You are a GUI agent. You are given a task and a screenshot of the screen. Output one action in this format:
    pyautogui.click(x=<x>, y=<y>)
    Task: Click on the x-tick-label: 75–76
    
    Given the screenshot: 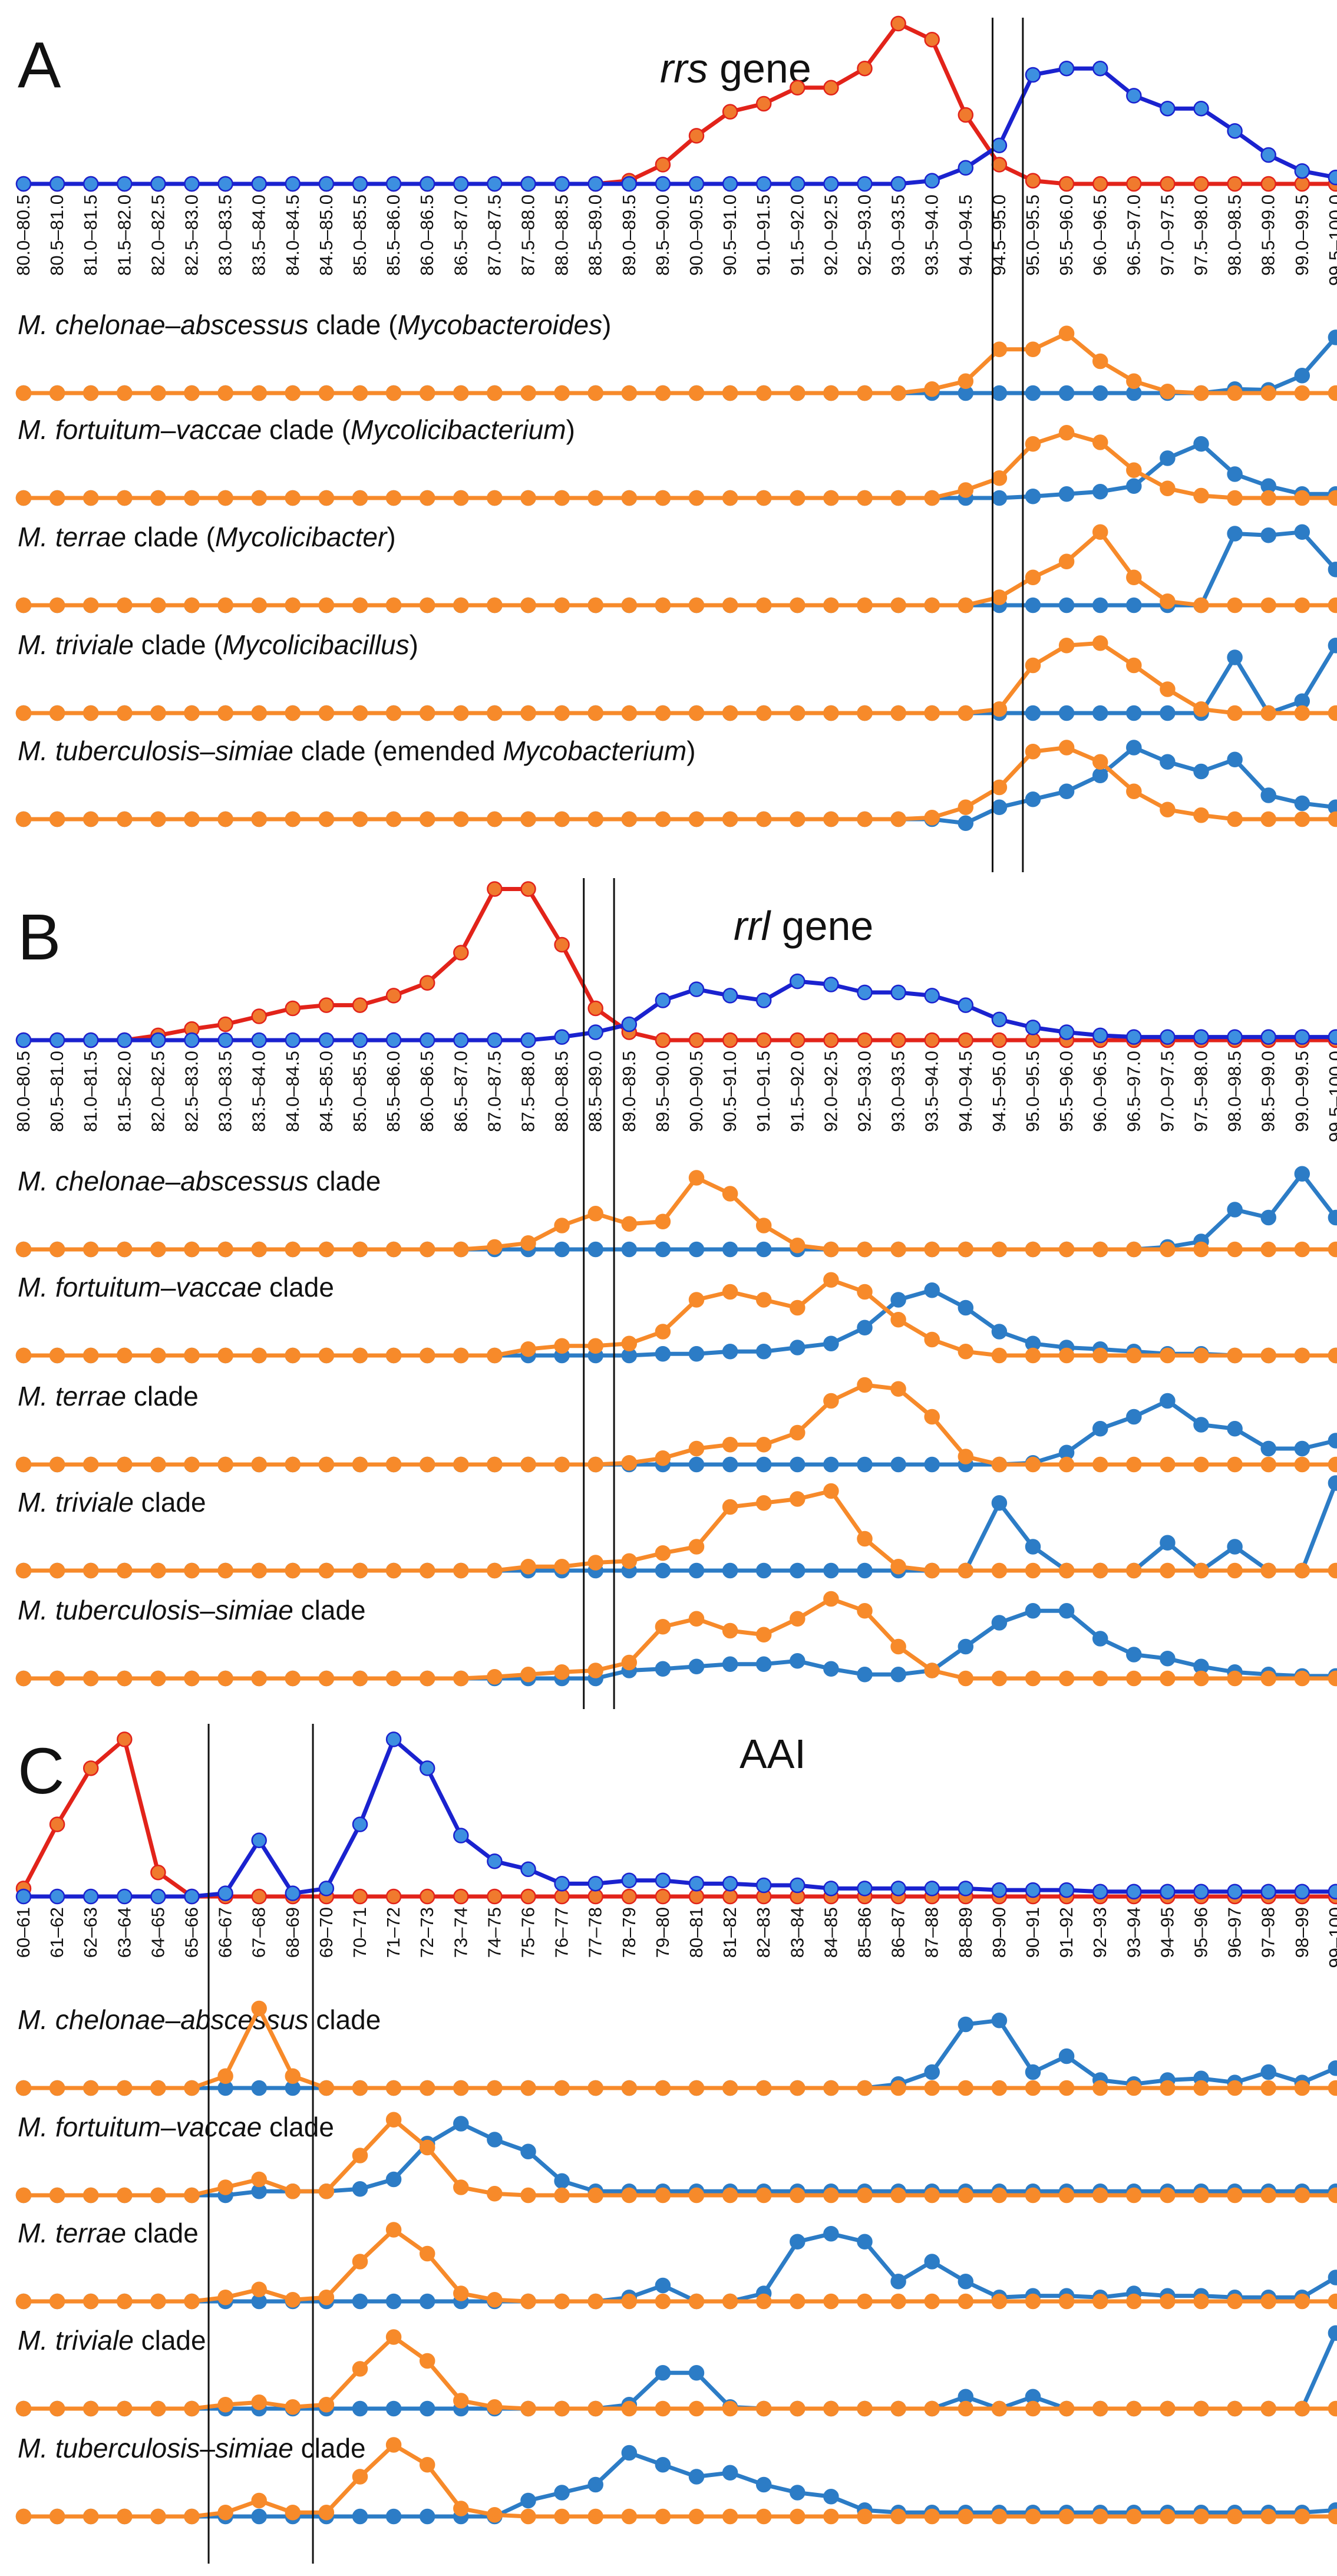 What is the action you would take?
    pyautogui.click(x=528, y=1933)
    